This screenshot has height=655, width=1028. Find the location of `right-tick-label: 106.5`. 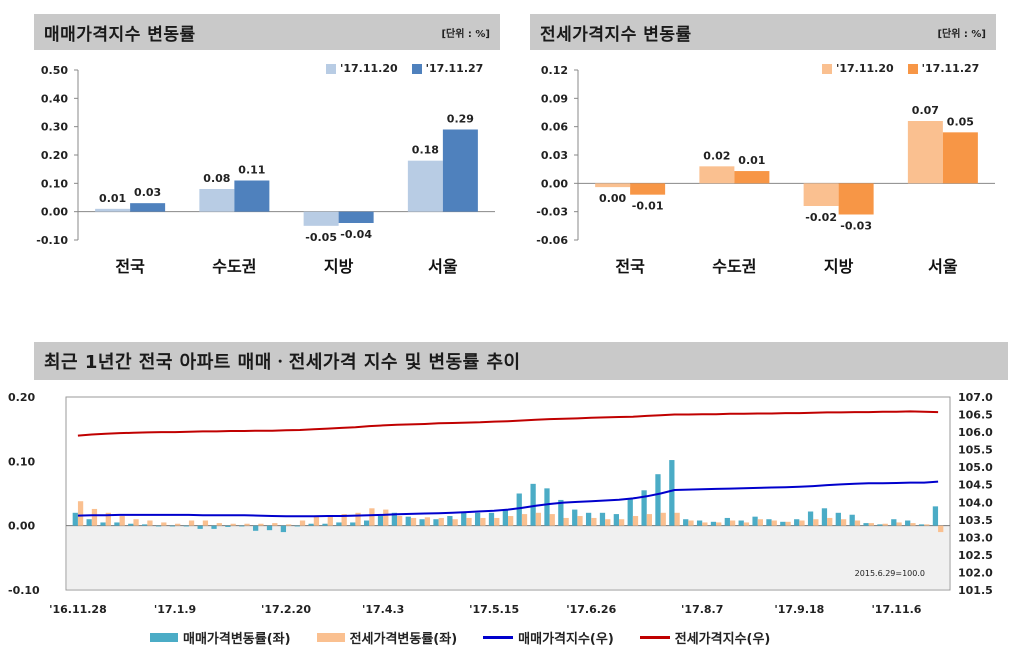

right-tick-label: 106.5 is located at coordinates (975, 415).